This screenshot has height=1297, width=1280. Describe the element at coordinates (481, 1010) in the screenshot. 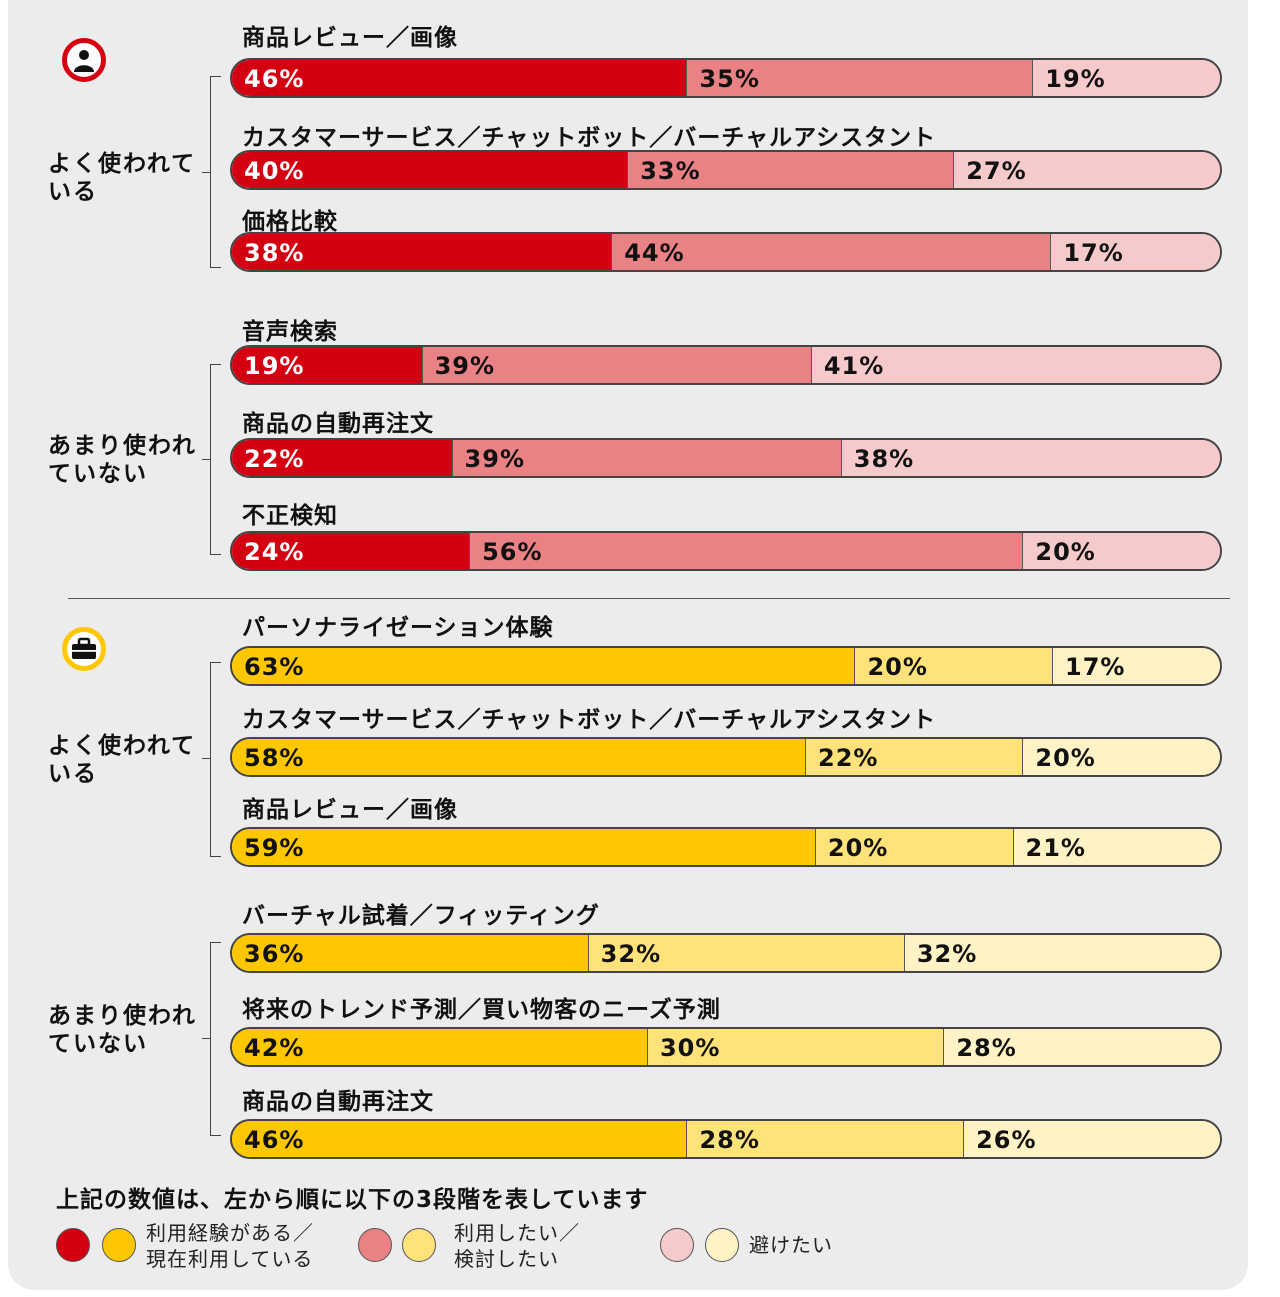

I see `row-label: 将来のトレンド予測／買い物客のニーズ予測` at that location.